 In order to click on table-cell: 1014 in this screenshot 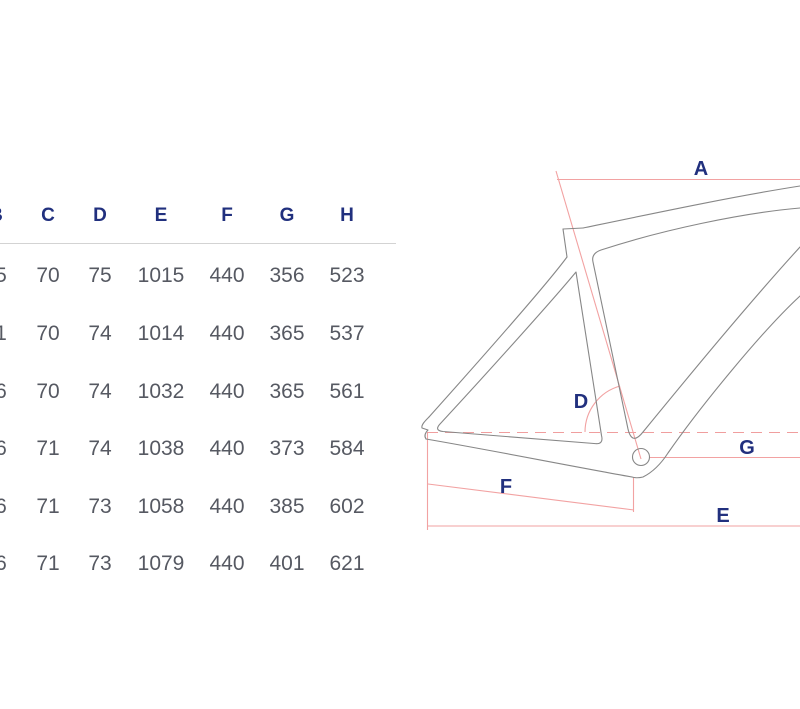, I will do `click(161, 333)`.